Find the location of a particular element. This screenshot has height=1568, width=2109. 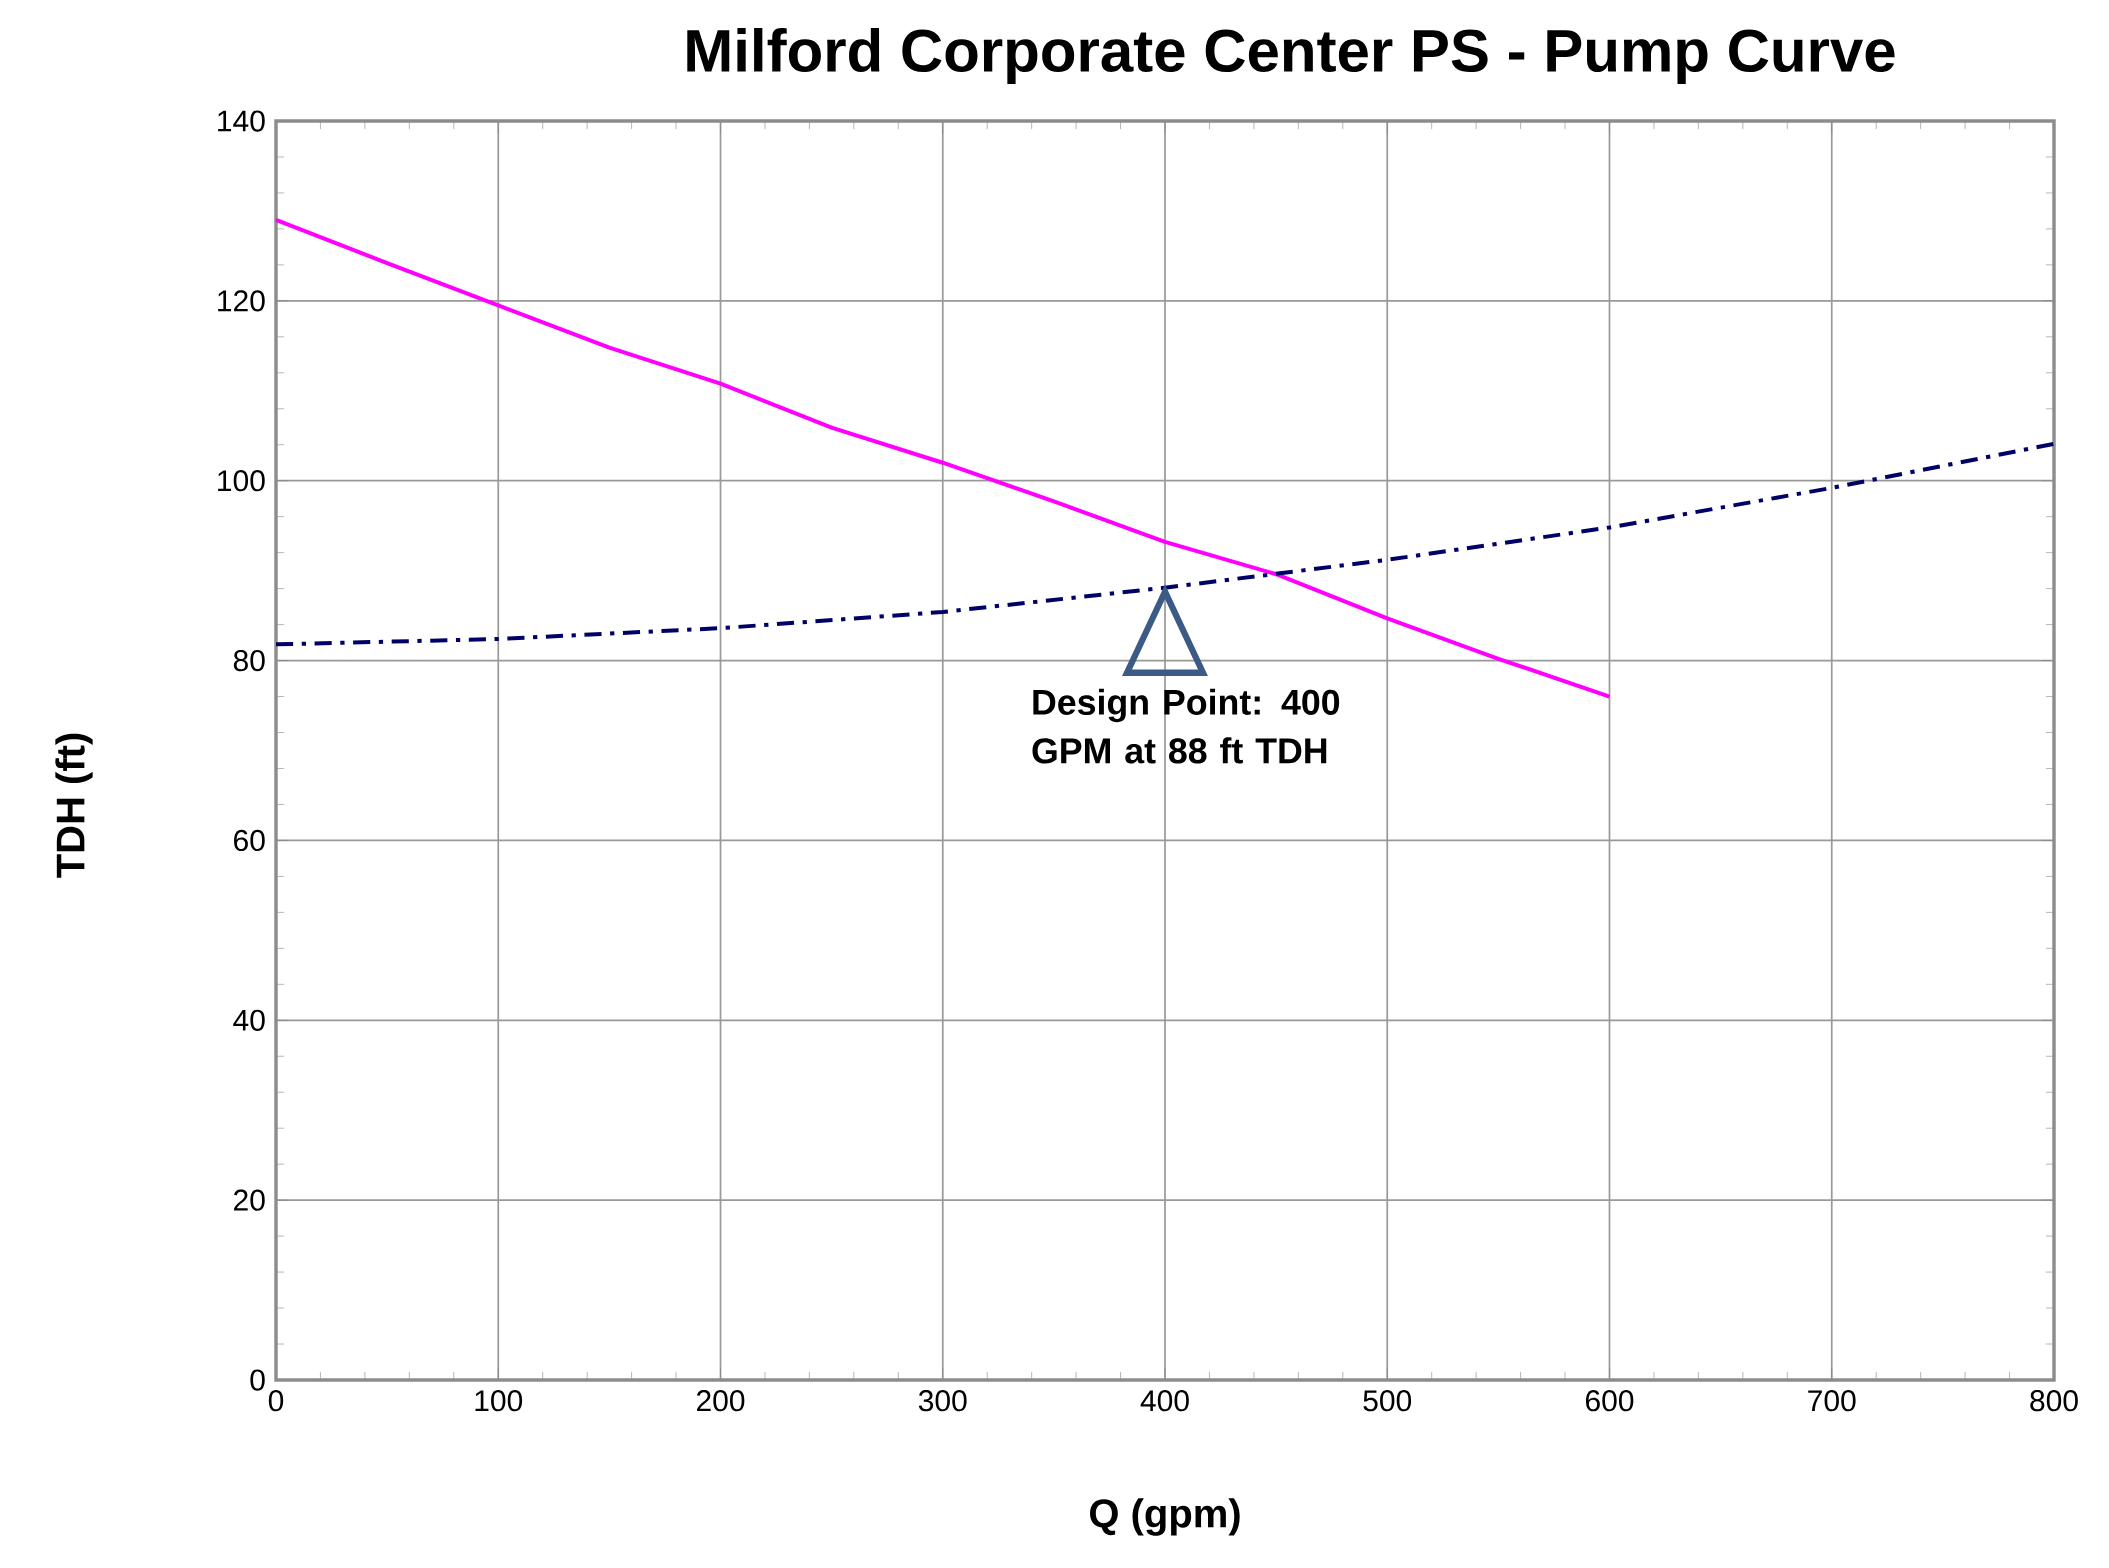

y-tick-label: 60 is located at coordinates (249, 840).